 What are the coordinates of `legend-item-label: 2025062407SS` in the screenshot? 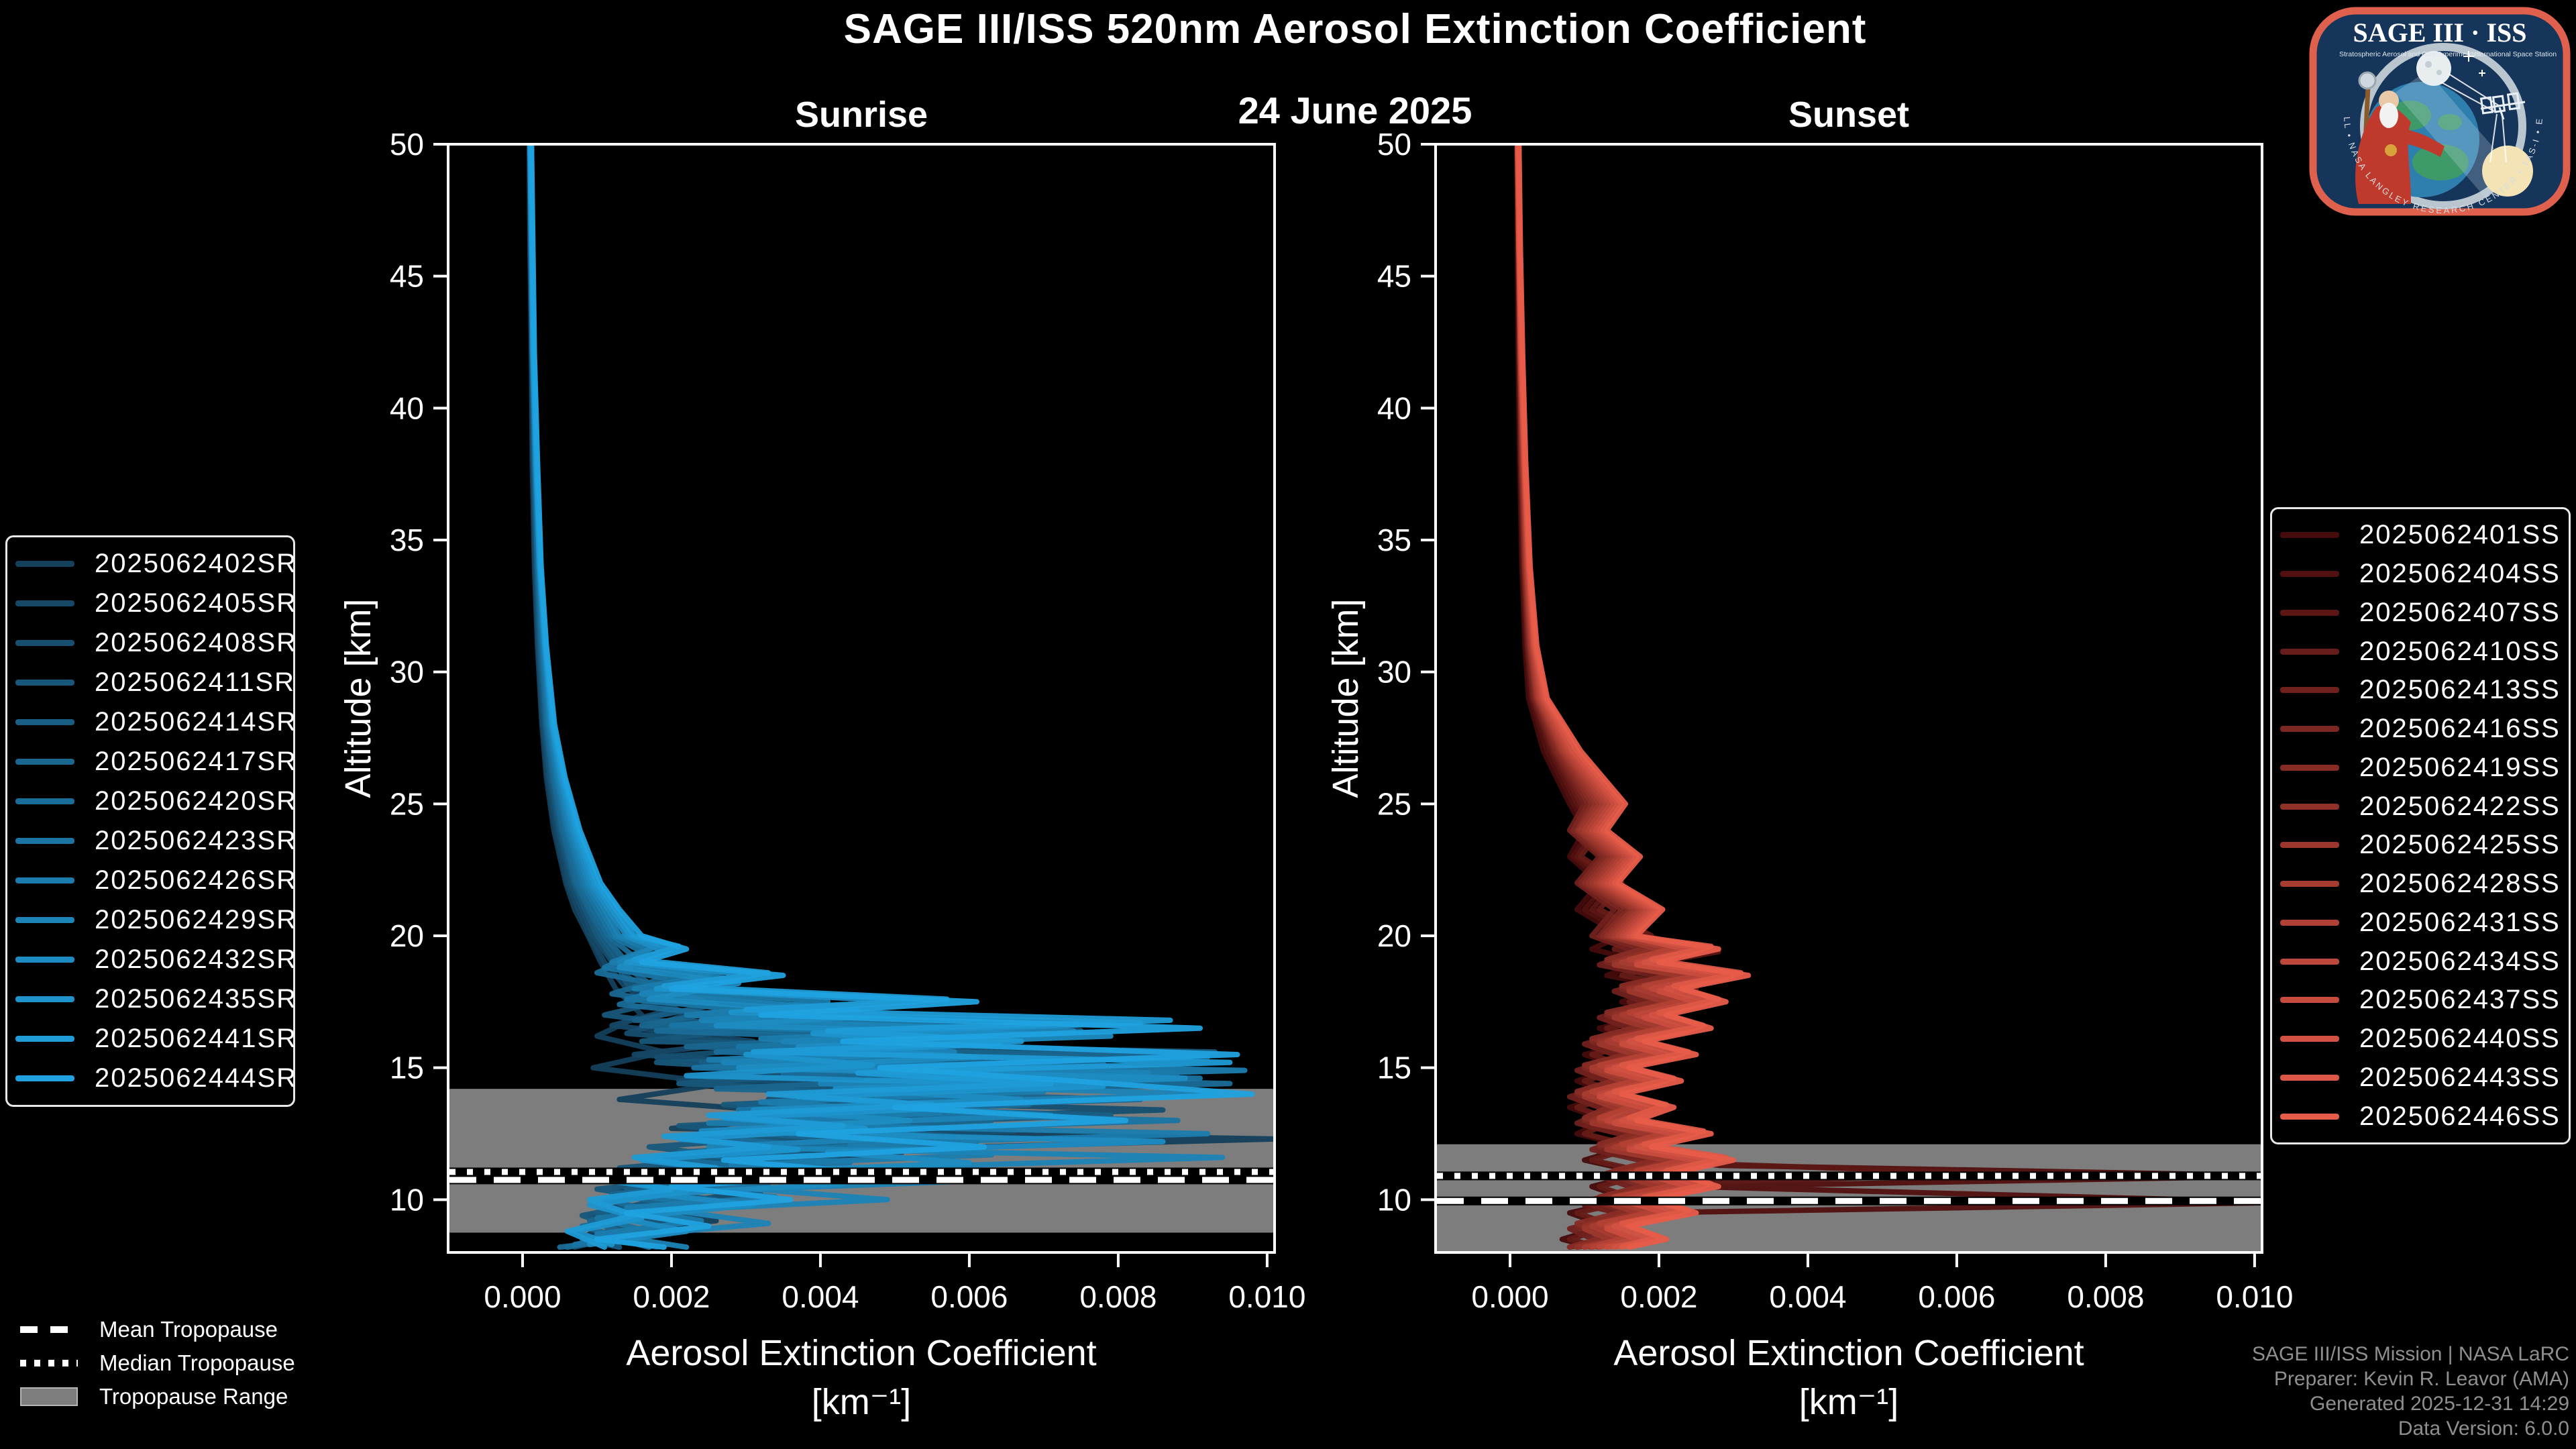 It's located at (2460, 612).